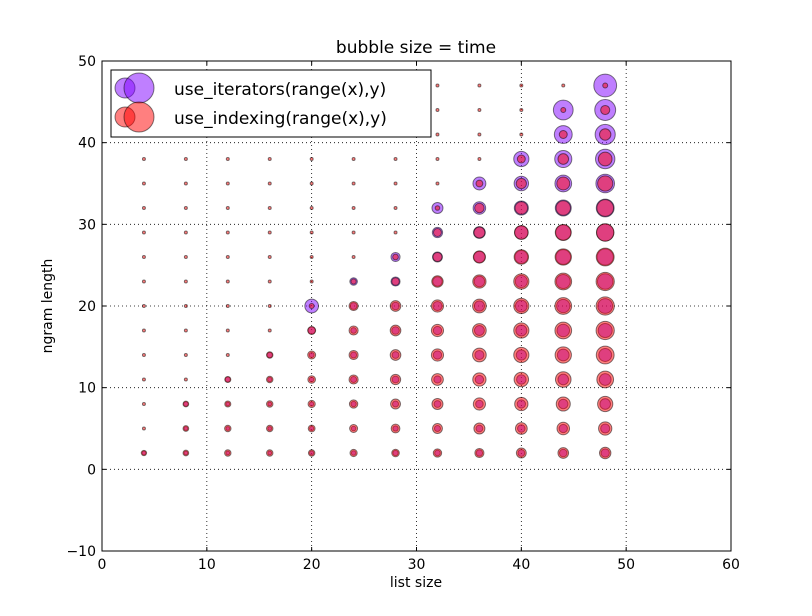 The width and height of the screenshot is (812, 616). What do you see at coordinates (416, 583) in the screenshot?
I see `x-axis-label: list size` at bounding box center [416, 583].